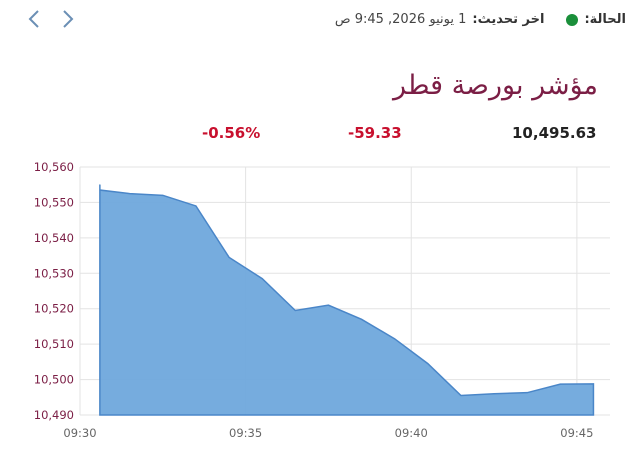 The width and height of the screenshot is (640, 456). What do you see at coordinates (54, 380) in the screenshot?
I see `y-tick-label: 10,500` at bounding box center [54, 380].